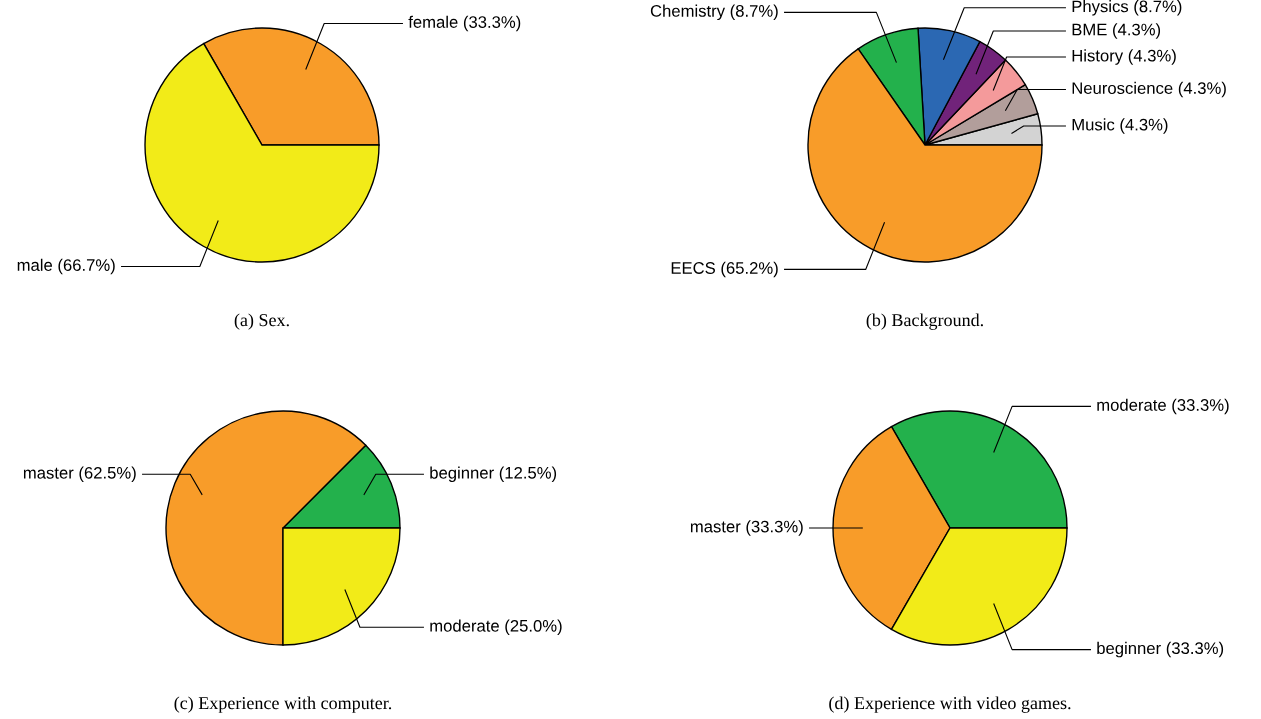 The image size is (1261, 719). I want to click on slice-label: History (4.3%), so click(1124, 57).